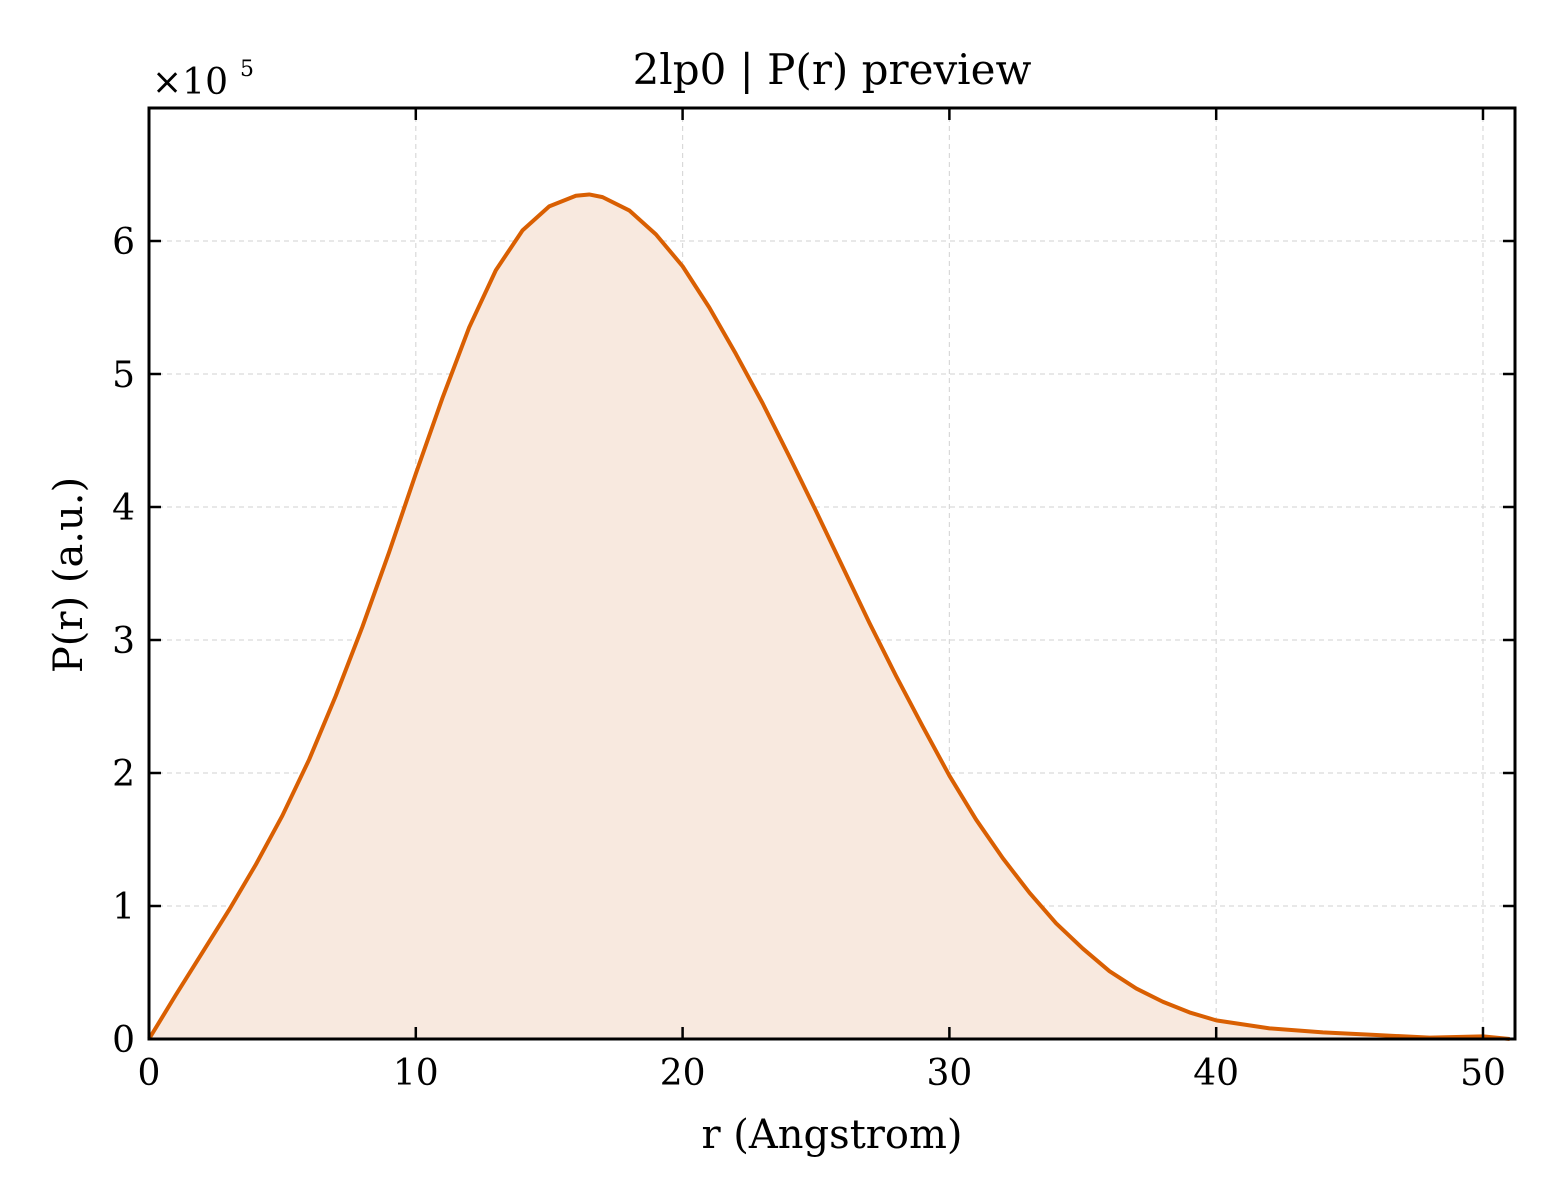 The height and width of the screenshot is (1200, 1560). What do you see at coordinates (683, 1073) in the screenshot?
I see `x-tick-label: 20` at bounding box center [683, 1073].